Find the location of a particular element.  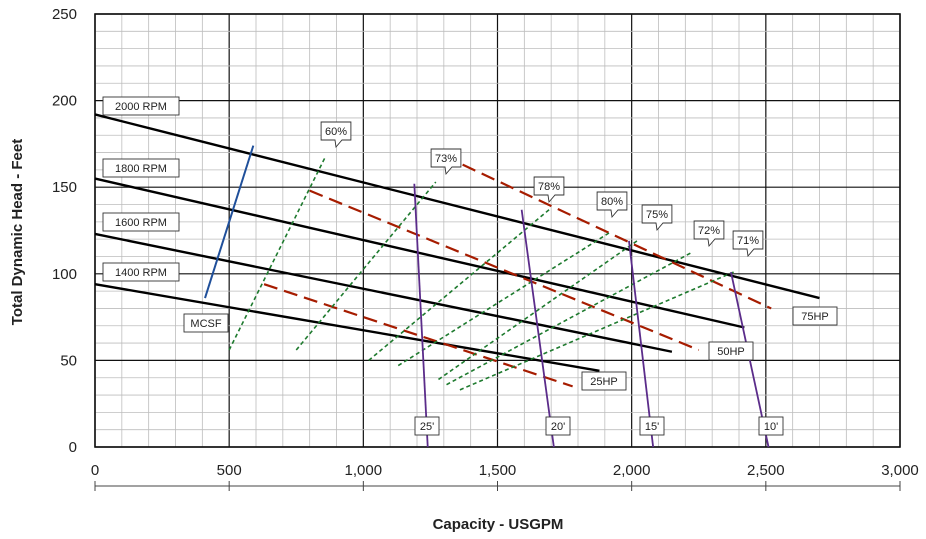

y-tick-label: 100 is located at coordinates (64, 274).